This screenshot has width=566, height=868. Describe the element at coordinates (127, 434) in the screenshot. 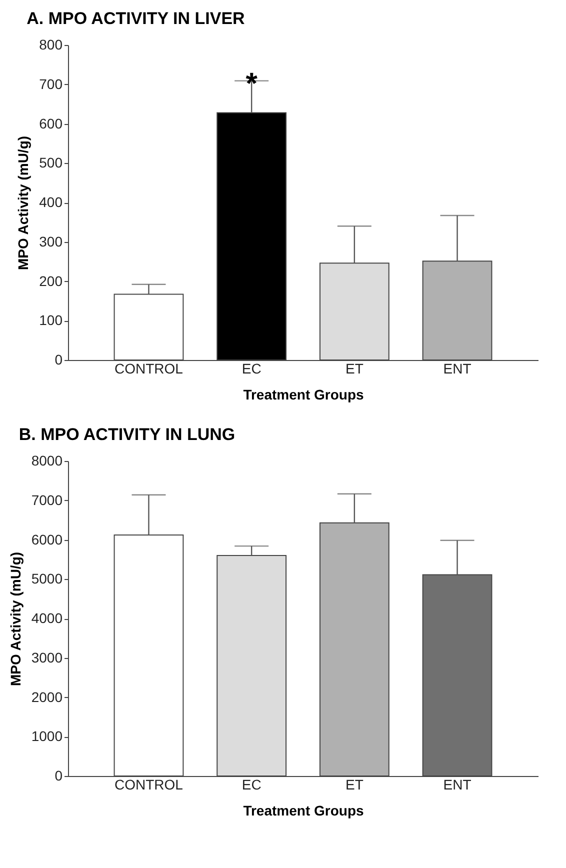

I see `chart-title: B. MPO ACTIVITY IN LUNG` at that location.